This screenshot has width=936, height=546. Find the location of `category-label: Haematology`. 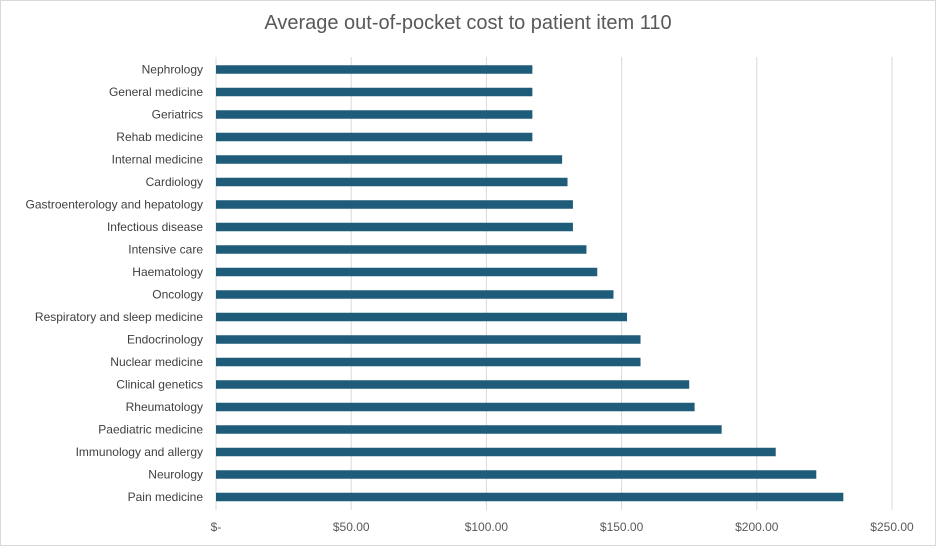

category-label: Haematology is located at coordinates (167, 272).